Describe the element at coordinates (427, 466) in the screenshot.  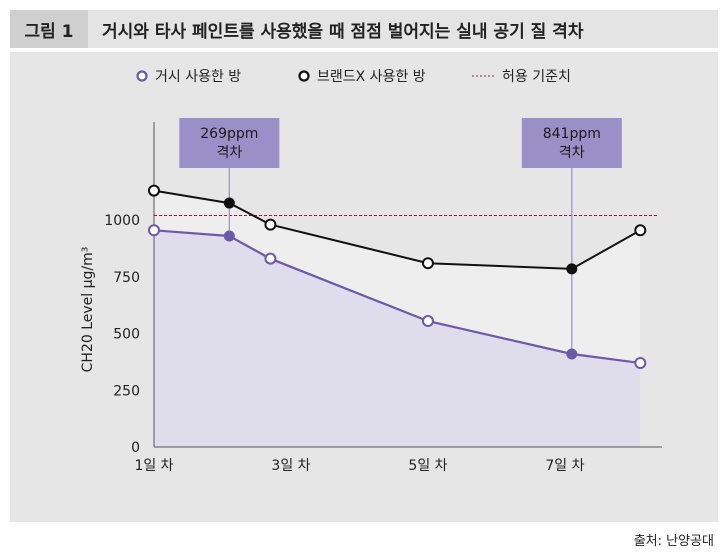
I see `x-tick-label: 5일 차` at that location.